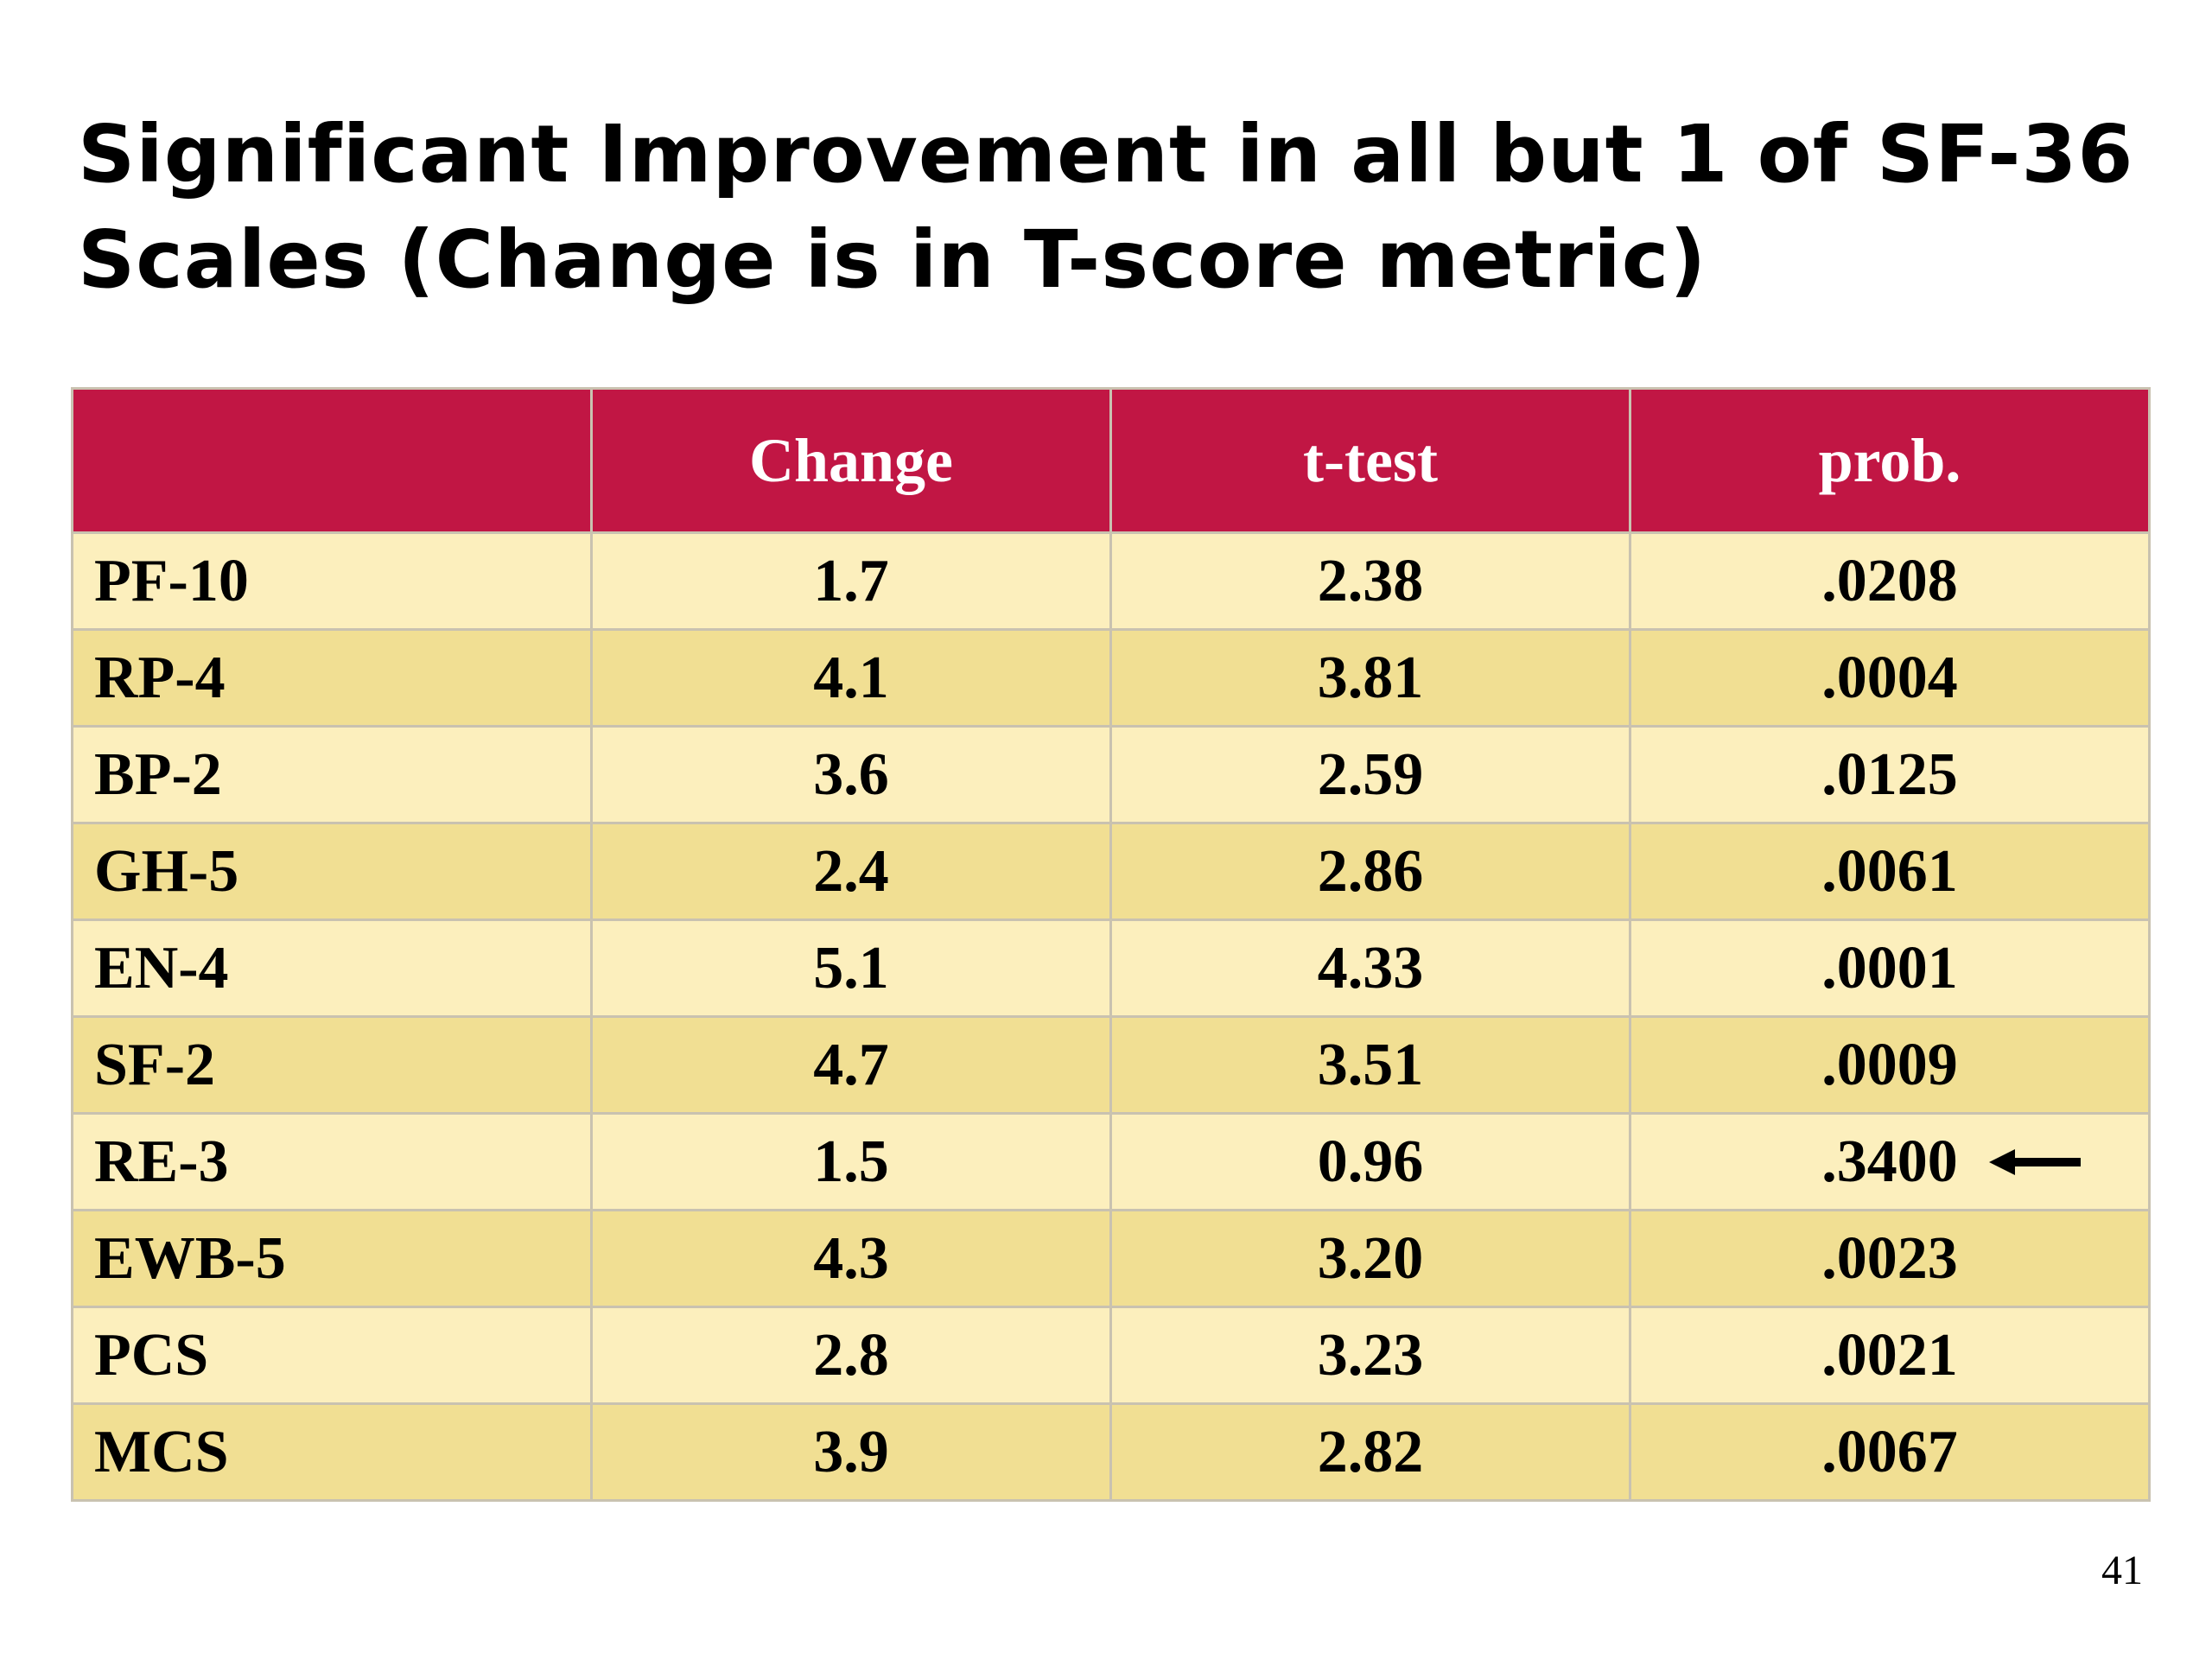  What do you see at coordinates (2122, 1570) in the screenshot?
I see `page-number: 41` at bounding box center [2122, 1570].